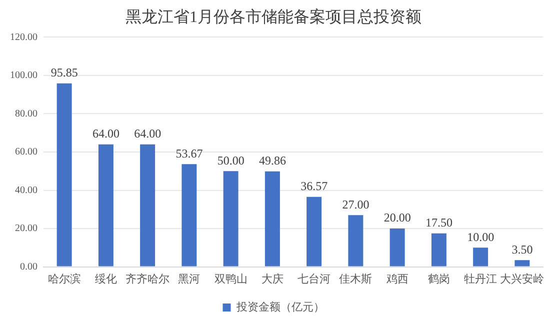 The width and height of the screenshot is (551, 323). I want to click on data-label: 27.00, so click(356, 204).